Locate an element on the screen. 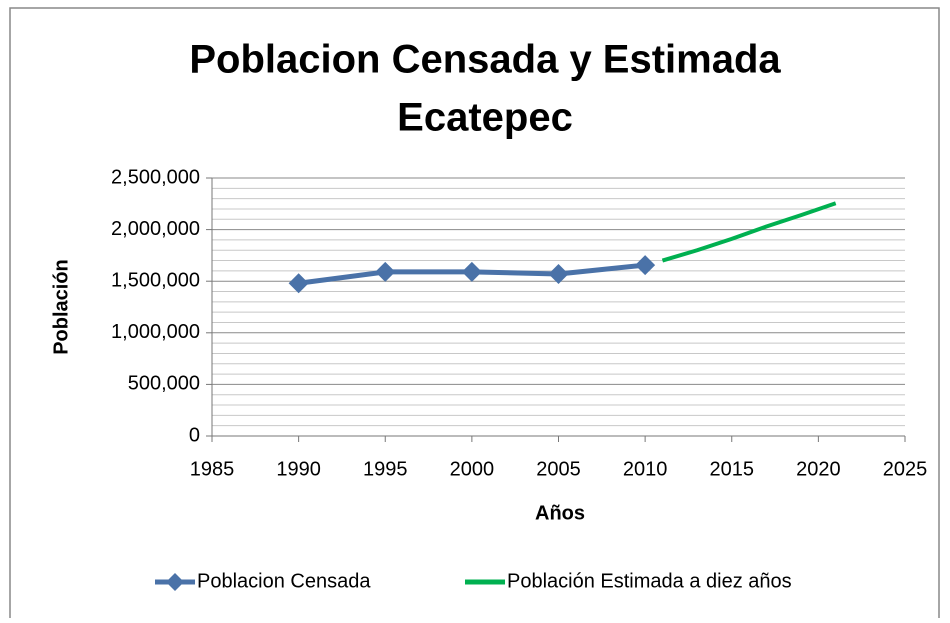 This screenshot has height=623, width=950. legend-label: Poblacion Censada is located at coordinates (284, 581).